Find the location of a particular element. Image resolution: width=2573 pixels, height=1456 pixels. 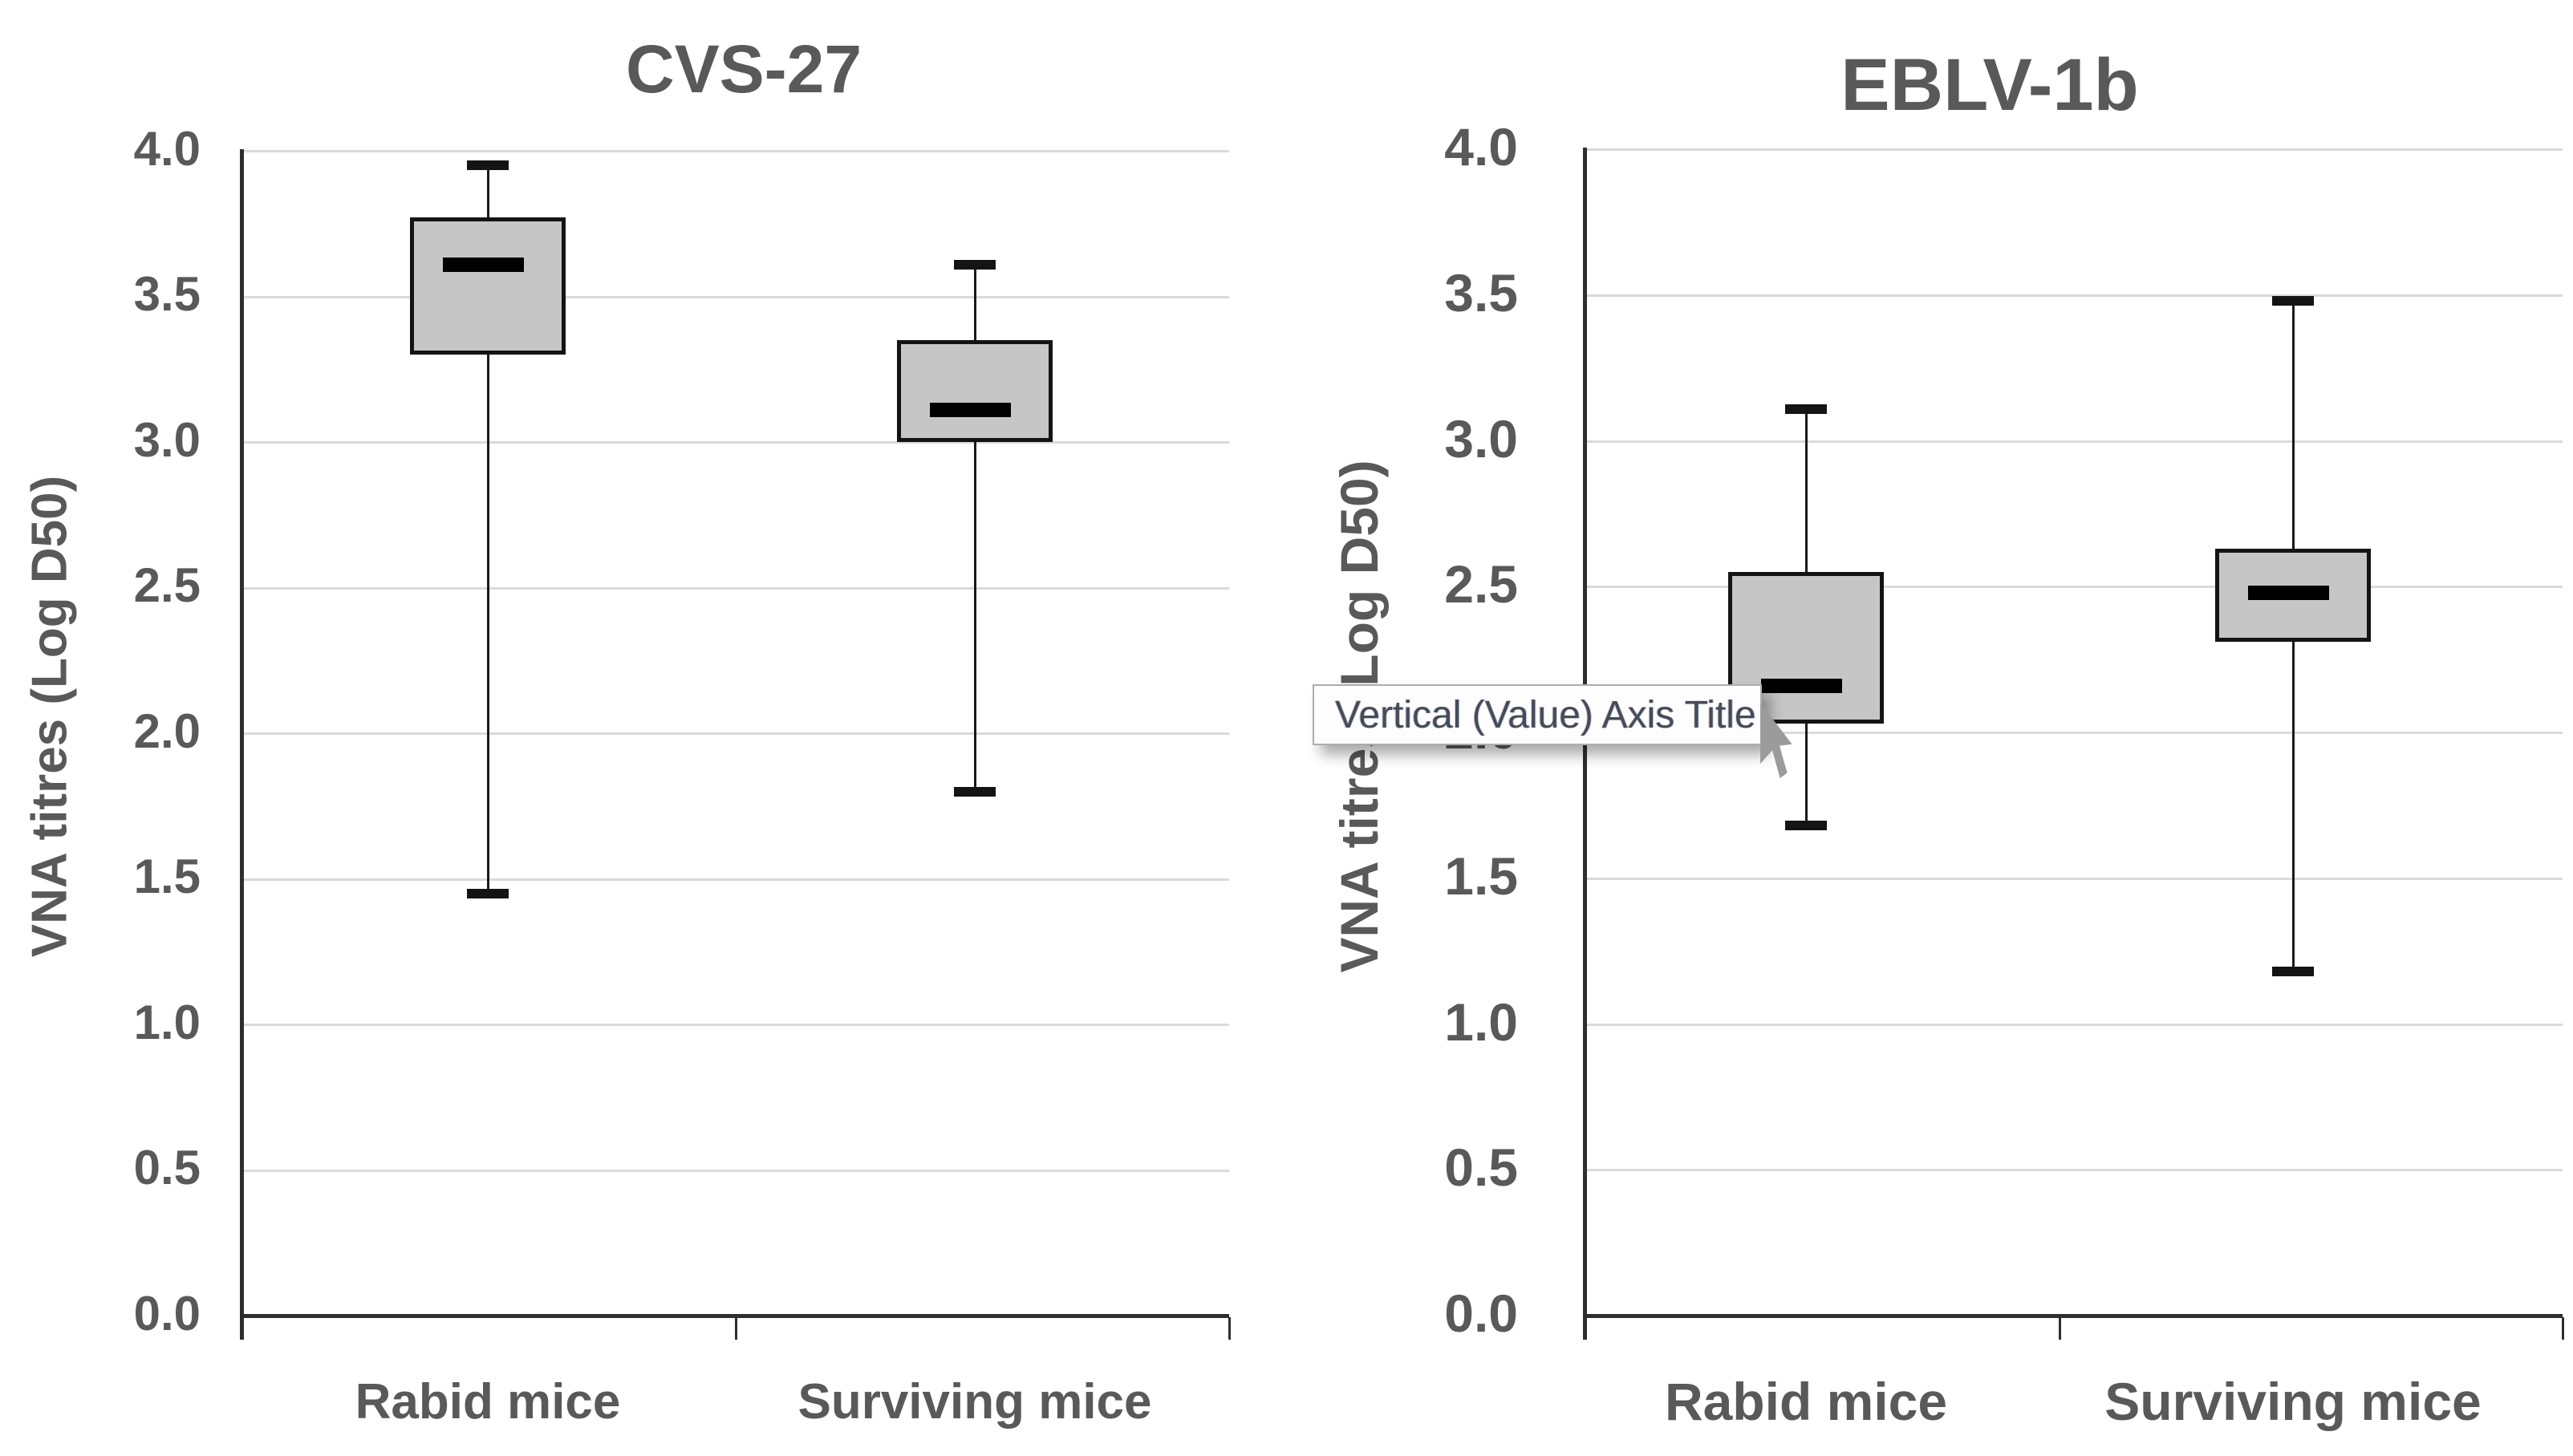

axis-title-tooltip: Vertical (Value) Axis Title is located at coordinates (1537, 714).